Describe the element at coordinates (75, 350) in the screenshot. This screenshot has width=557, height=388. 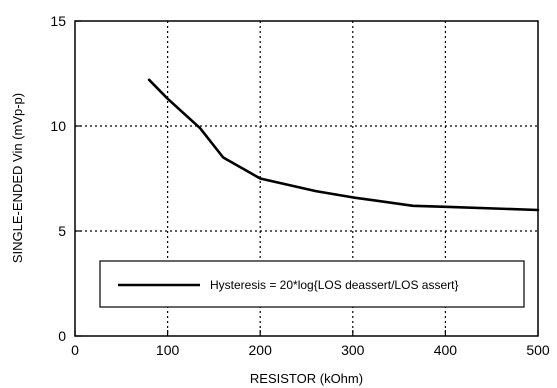
I see `x-tick-label: 0` at that location.